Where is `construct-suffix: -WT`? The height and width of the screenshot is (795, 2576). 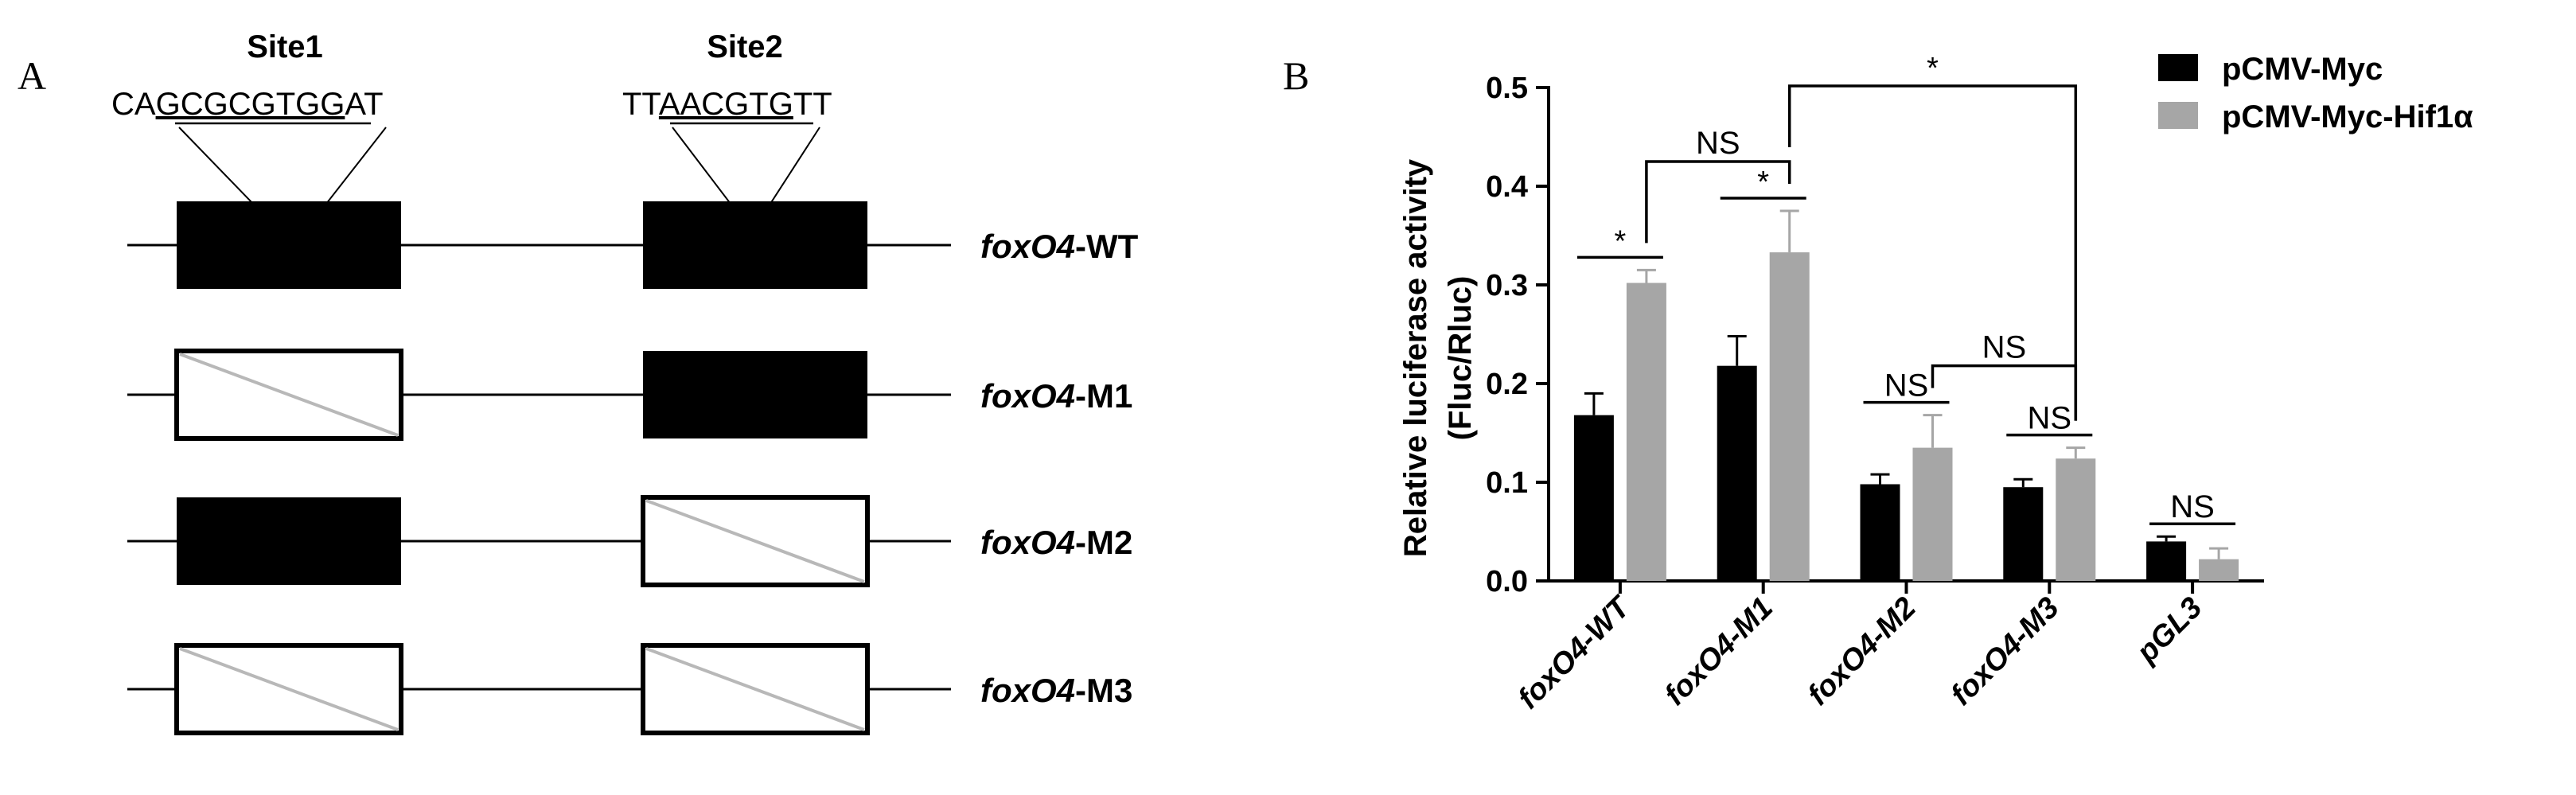 construct-suffix: -WT is located at coordinates (1107, 246).